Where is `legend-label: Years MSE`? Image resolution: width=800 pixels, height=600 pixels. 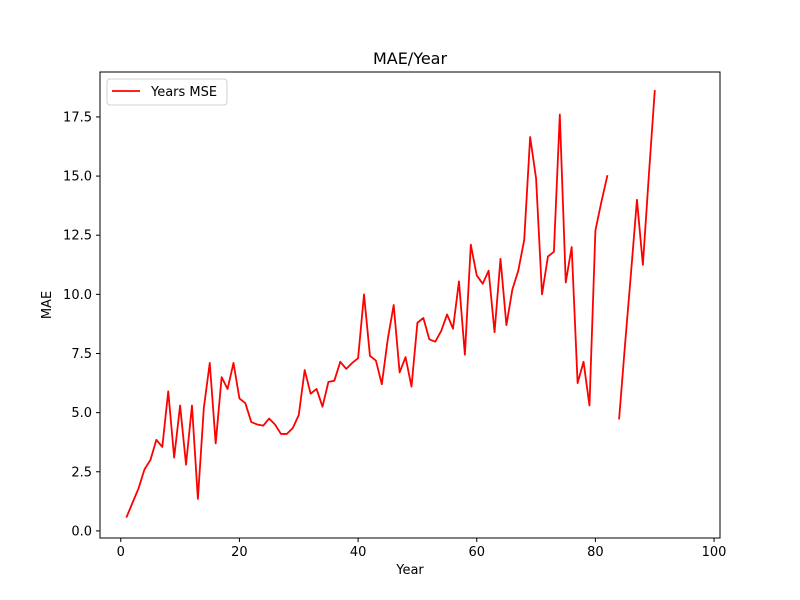 legend-label: Years MSE is located at coordinates (183, 92).